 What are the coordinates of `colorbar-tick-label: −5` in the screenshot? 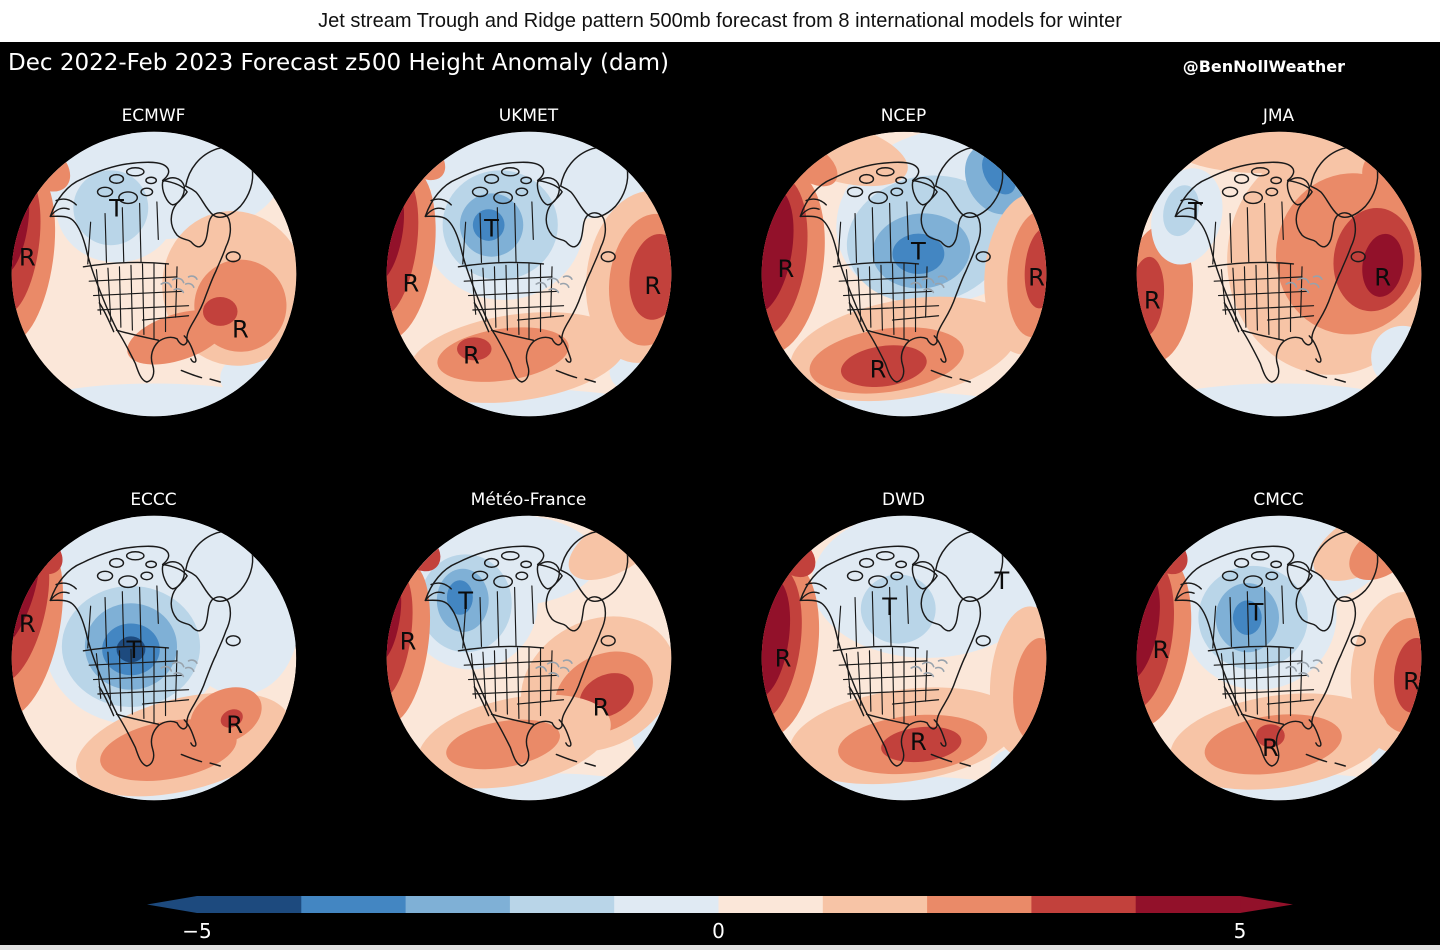 It's located at (196, 931).